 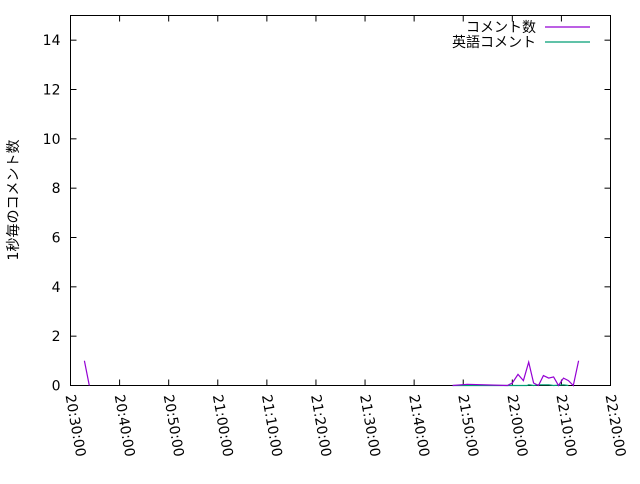 I want to click on y-axis-label: 1秒毎のコメント数, so click(x=14, y=200).